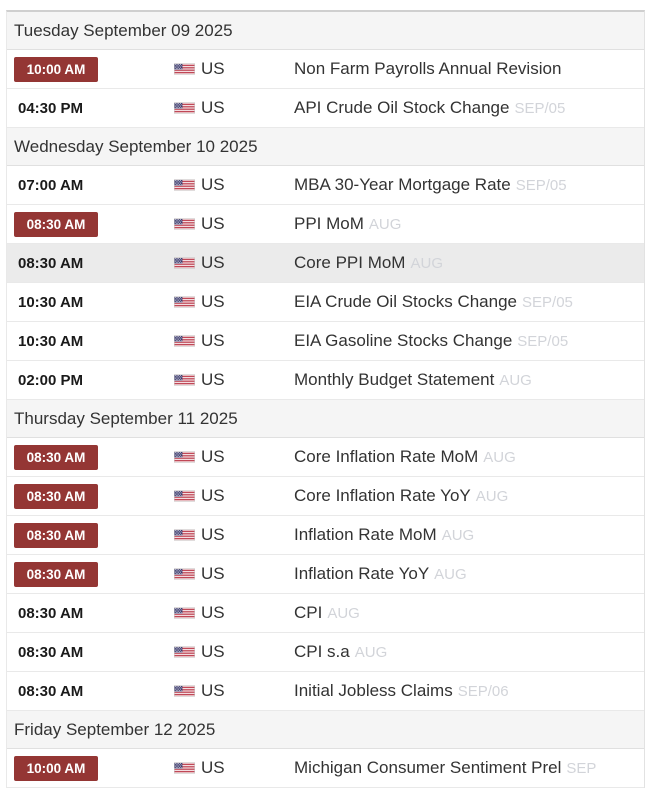  What do you see at coordinates (394, 379) in the screenshot?
I see `event-name-link: Monthly Budget Statement` at bounding box center [394, 379].